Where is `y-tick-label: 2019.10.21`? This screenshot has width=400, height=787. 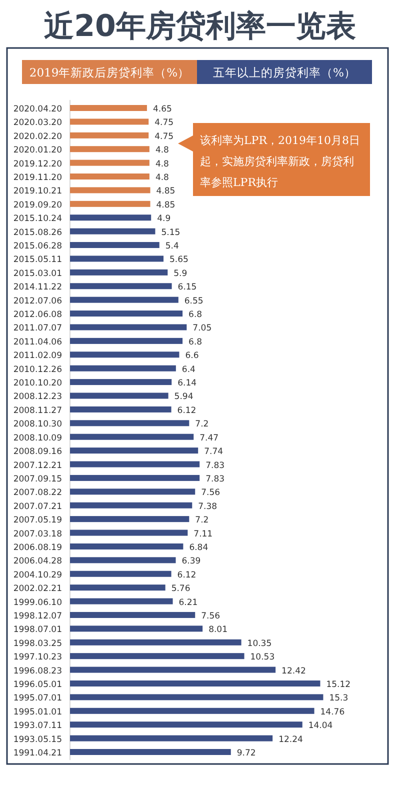
y-tick-label: 2019.10.21 is located at coordinates (37, 191).